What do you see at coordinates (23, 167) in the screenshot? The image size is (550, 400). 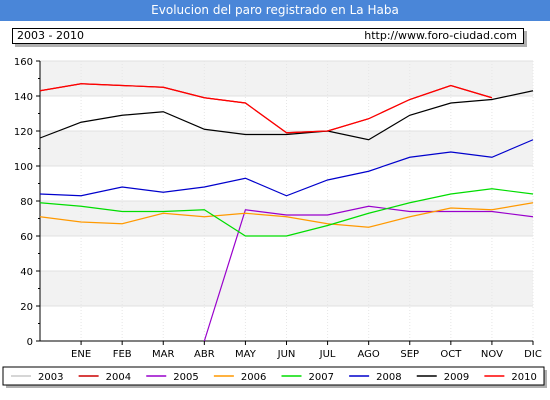 I see `y-tick-label: 100` at bounding box center [23, 167].